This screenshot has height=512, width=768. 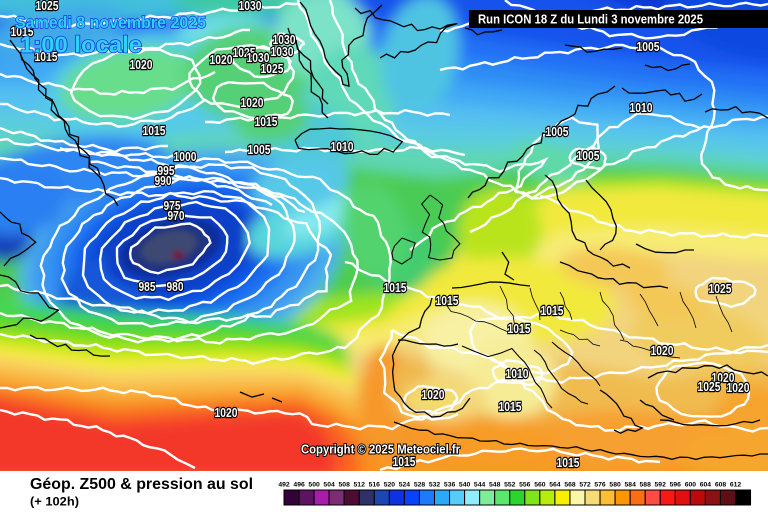 What do you see at coordinates (345, 485) in the screenshot?
I see `svg-text: 508` at bounding box center [345, 485].